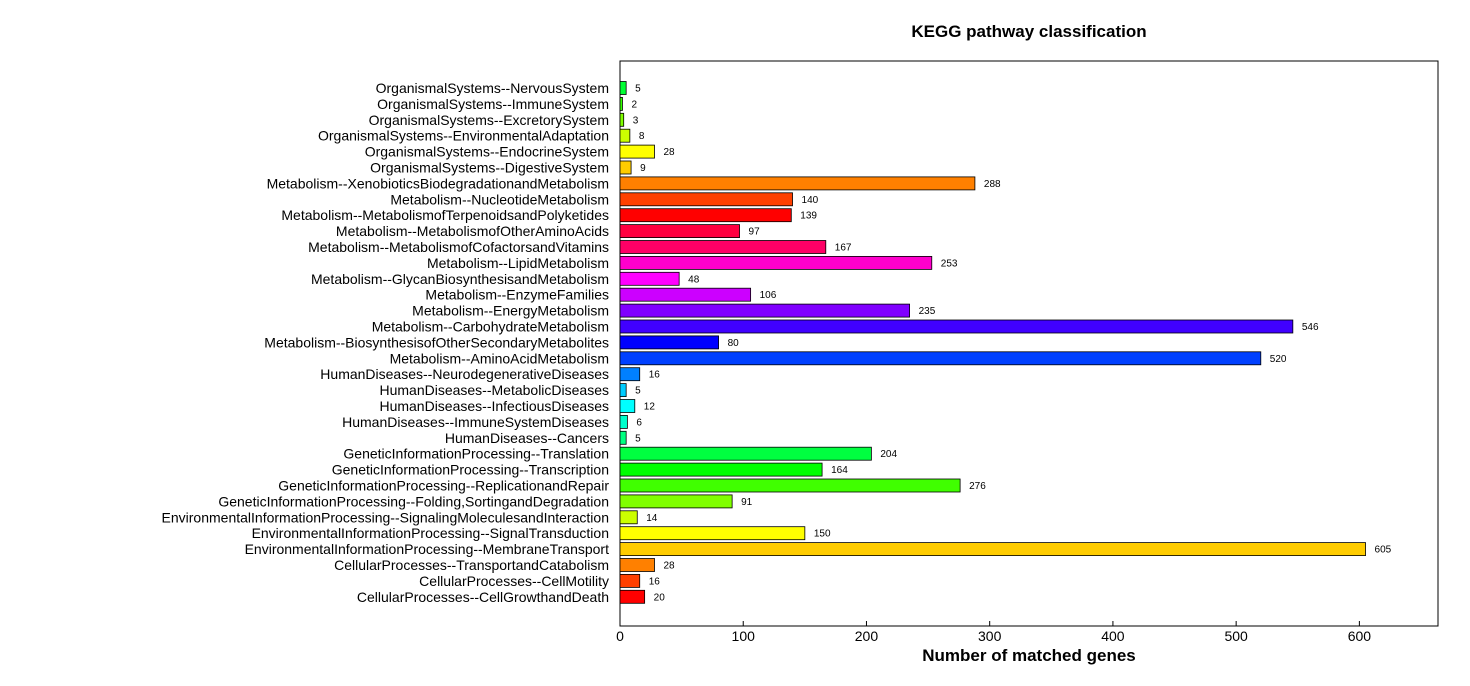 Image resolution: width=1470 pixels, height=686 pixels. What do you see at coordinates (634, 104) in the screenshot?
I see `value-label: 2` at bounding box center [634, 104].